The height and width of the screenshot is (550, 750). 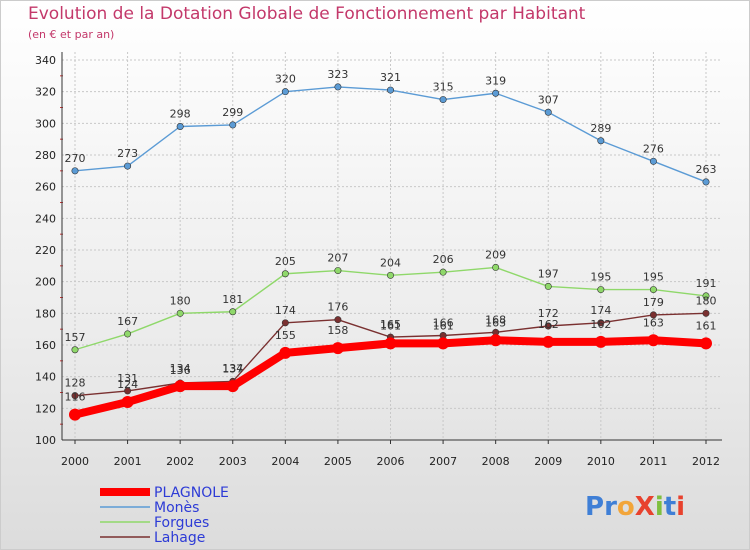 I want to click on point-Forgues-2006, so click(x=390, y=275).